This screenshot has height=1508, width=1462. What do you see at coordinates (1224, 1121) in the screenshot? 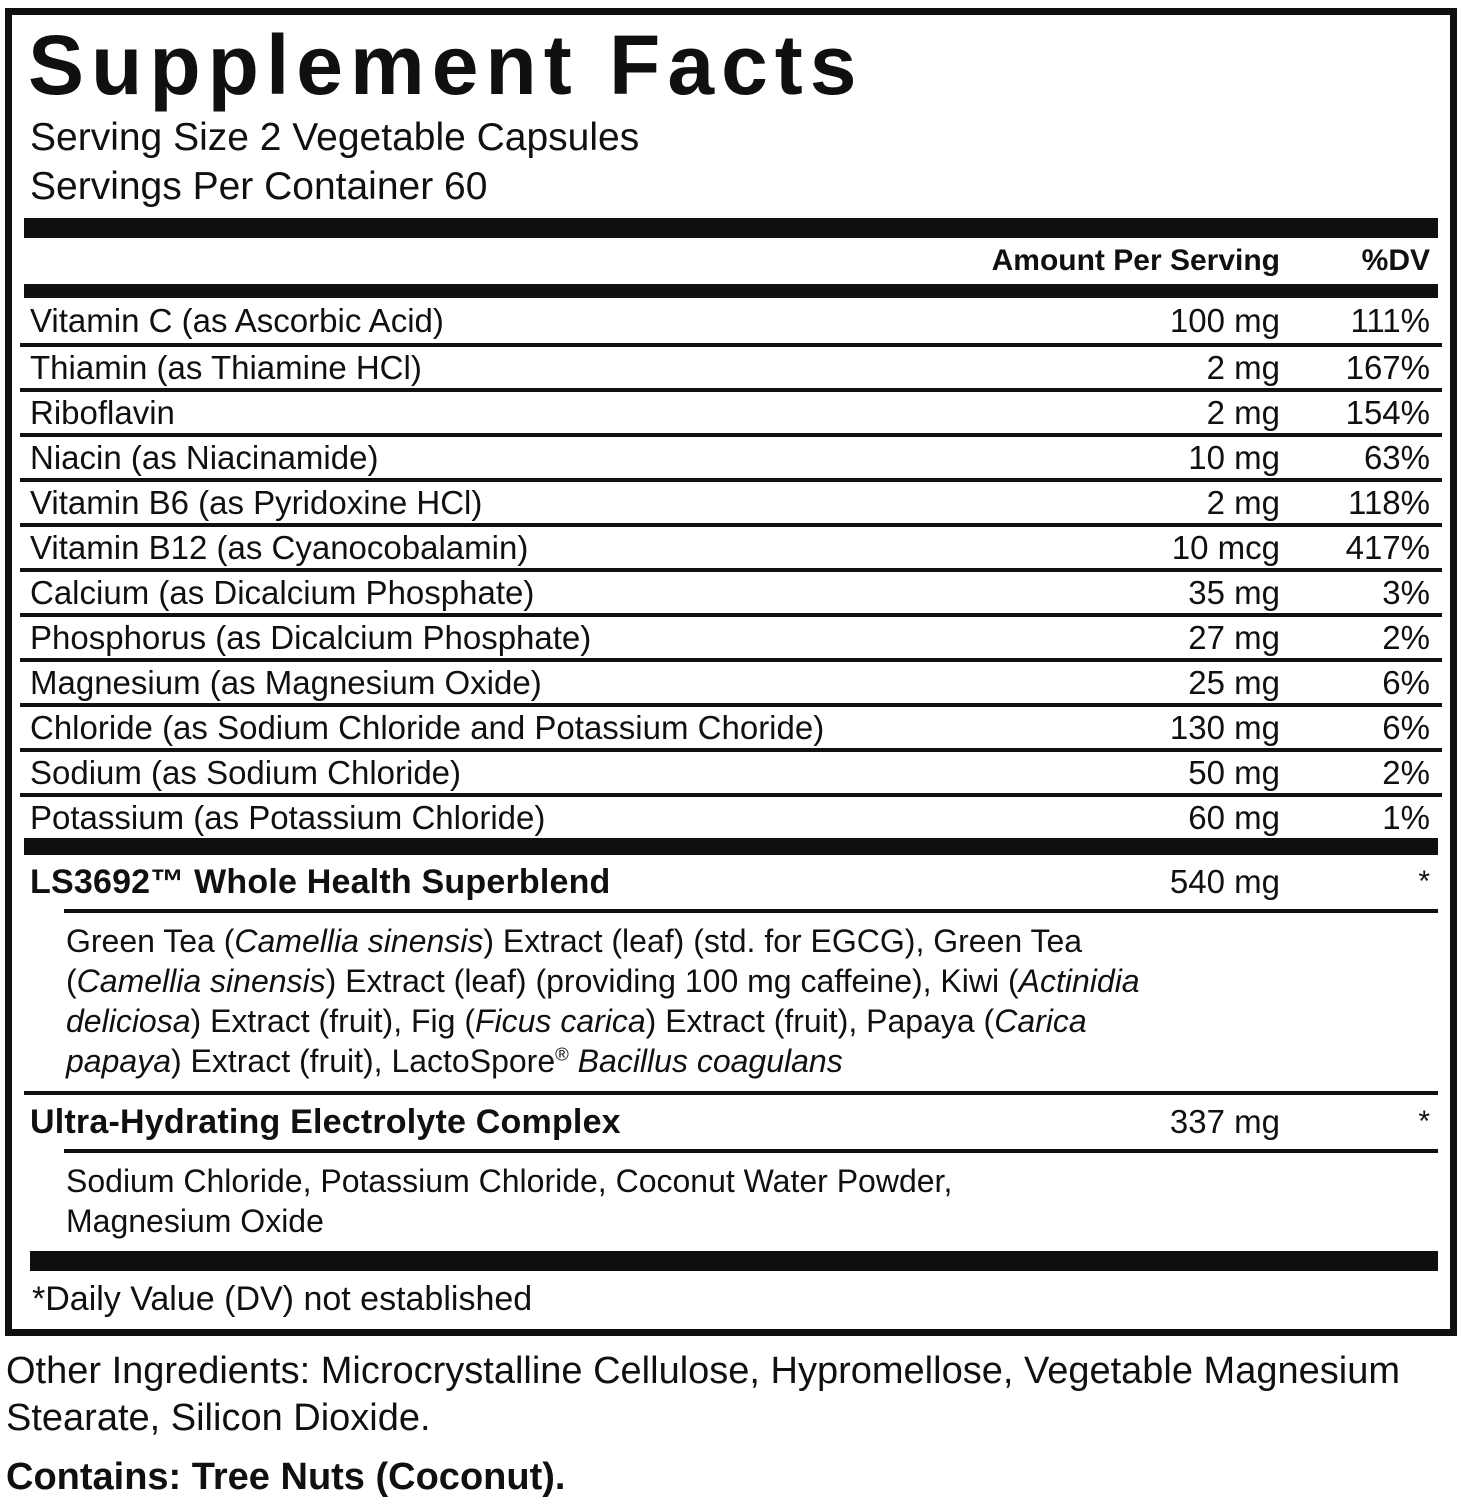
I see `blend-amount: 337 mg` at bounding box center [1224, 1121].